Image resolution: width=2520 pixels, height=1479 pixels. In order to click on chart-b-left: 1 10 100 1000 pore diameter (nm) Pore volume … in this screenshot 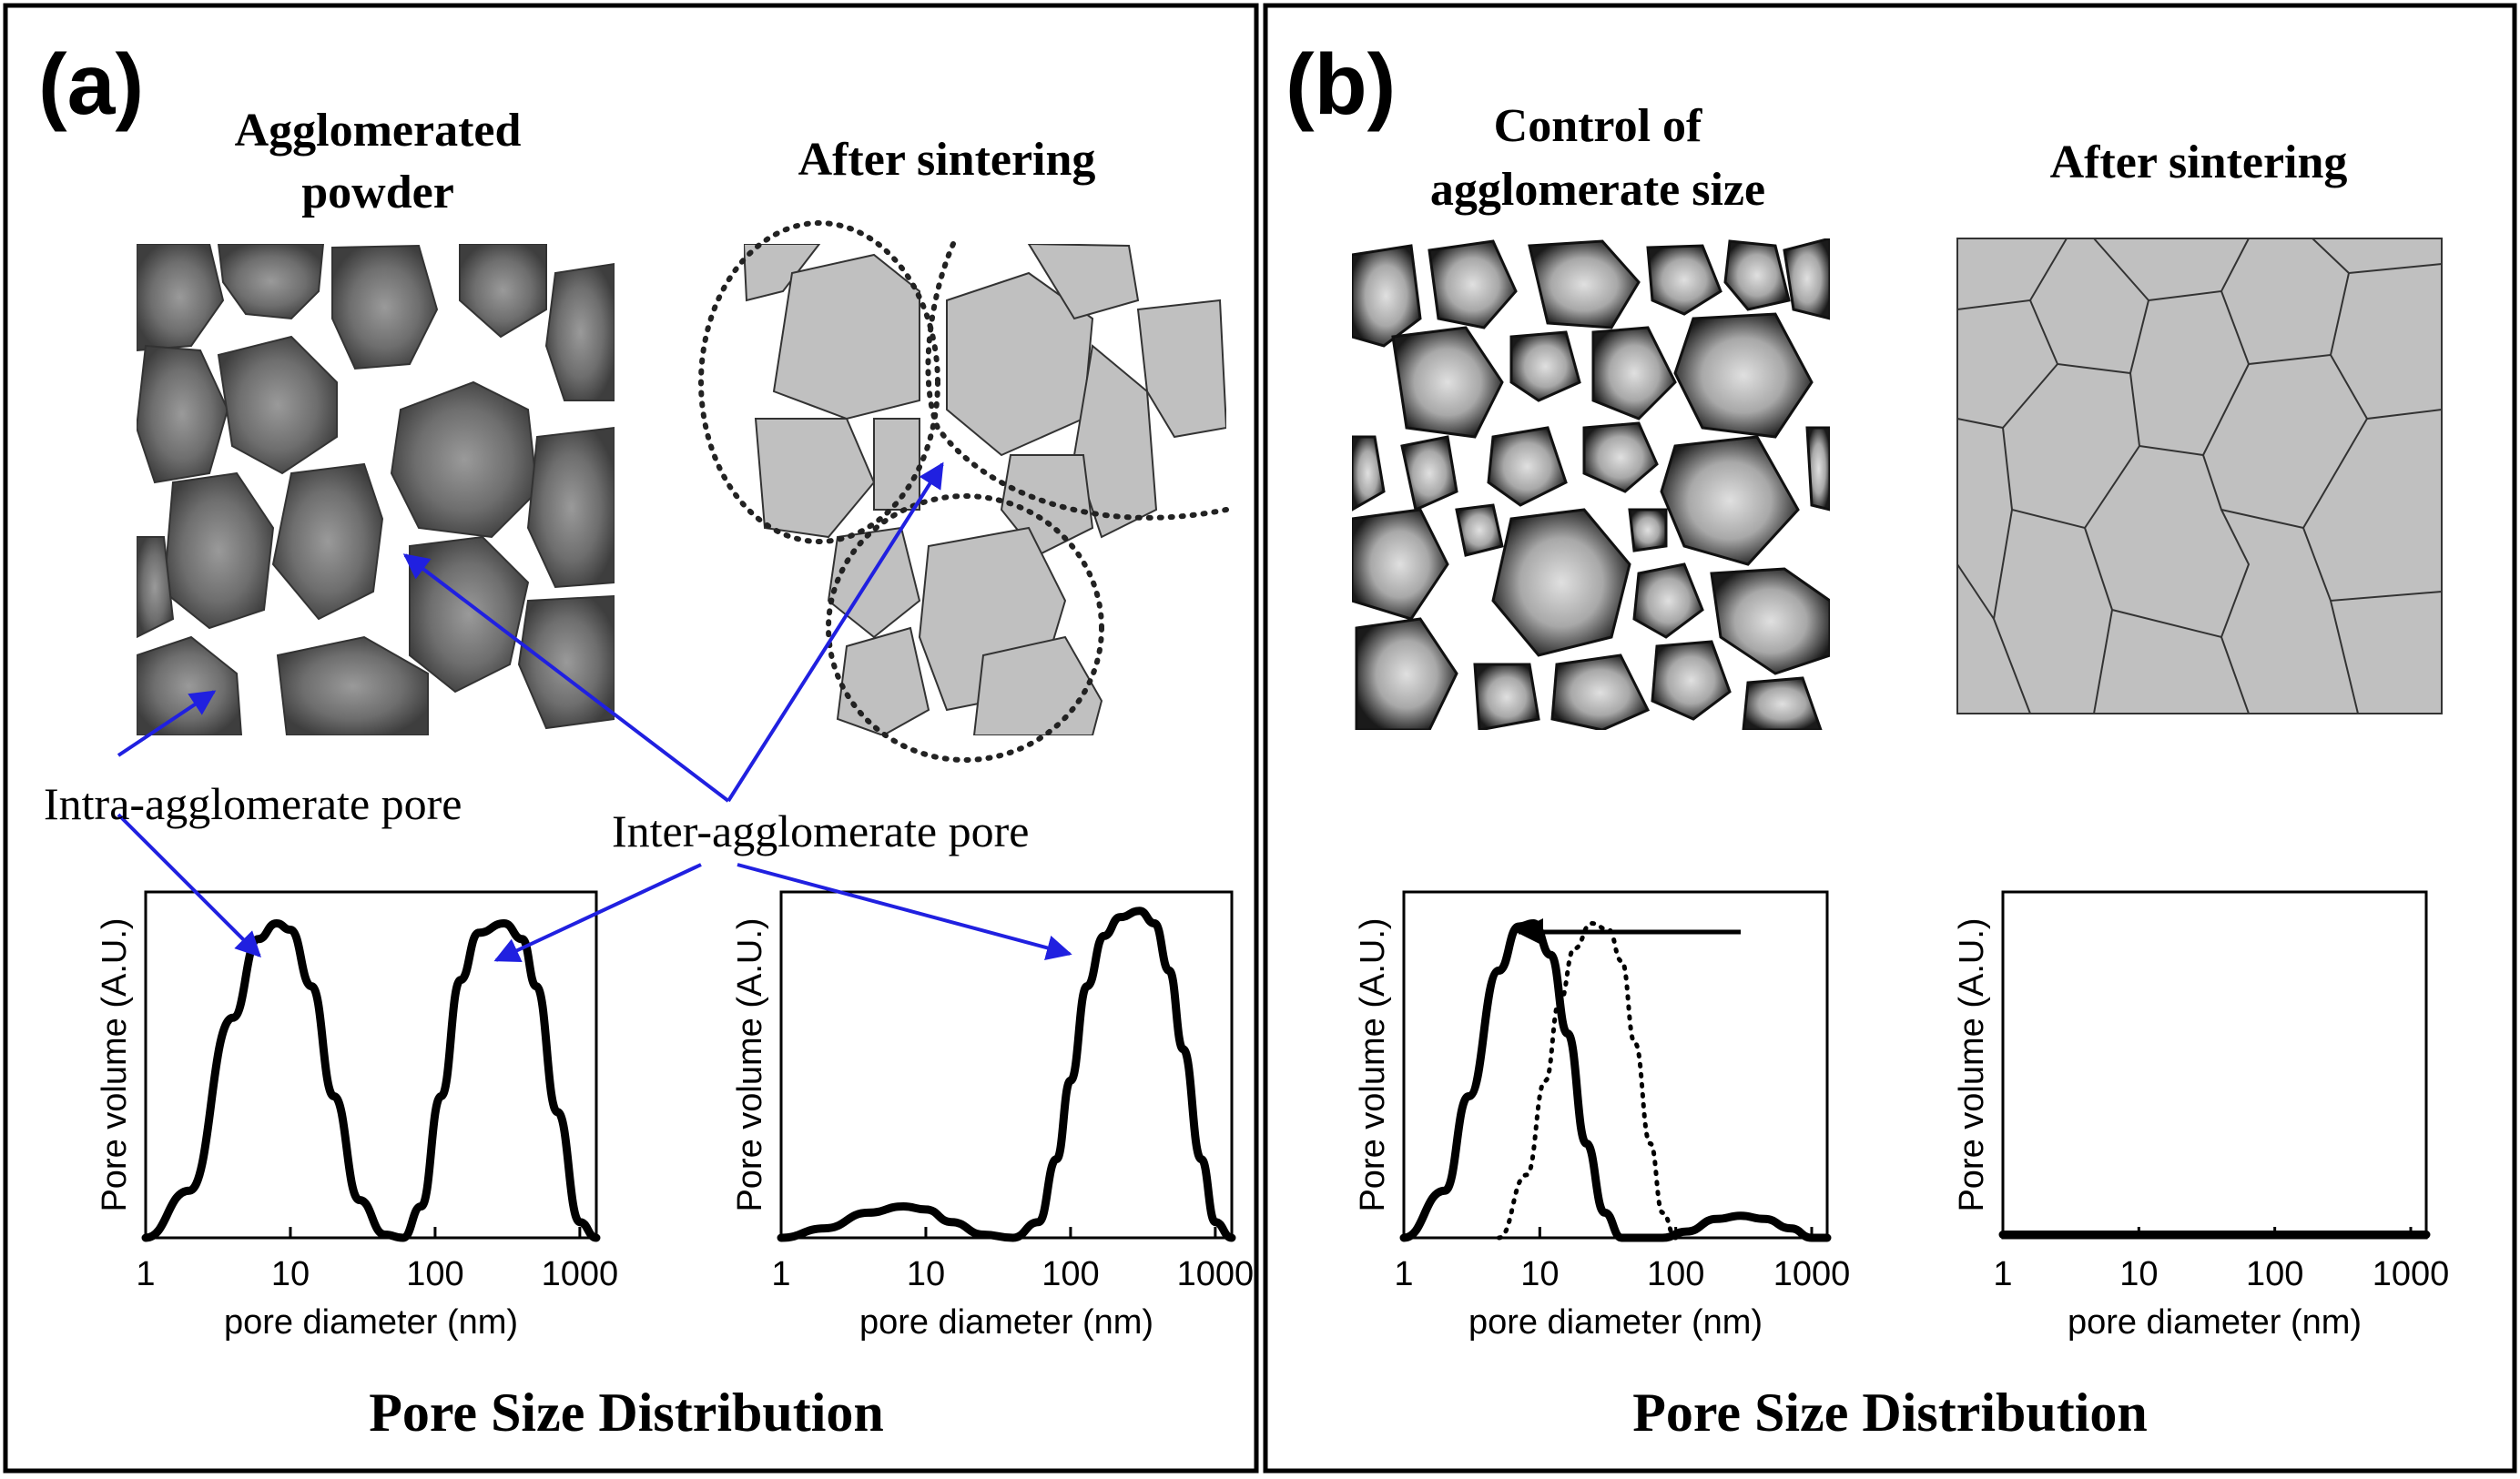, I will do `click(1602, 1116)`.